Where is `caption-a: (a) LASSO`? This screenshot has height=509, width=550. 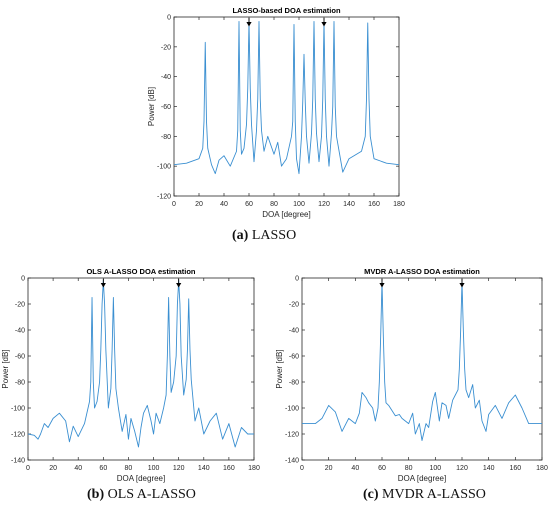
caption-a: (a) LASSO is located at coordinates (264, 236).